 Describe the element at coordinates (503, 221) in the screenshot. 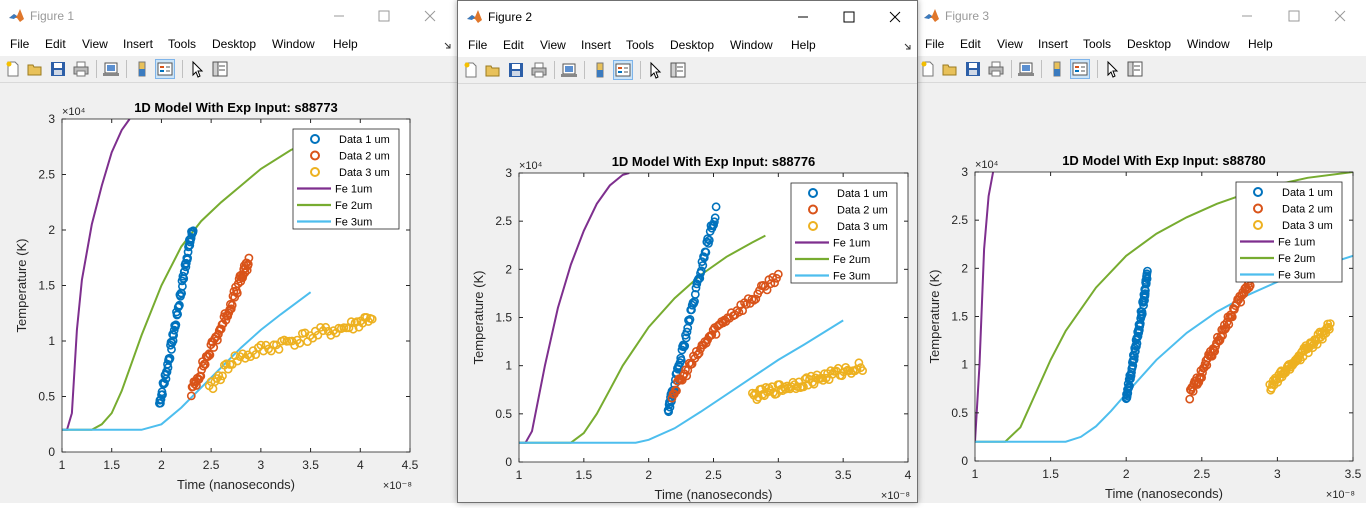

I see `y-tick-label: 2.5` at that location.